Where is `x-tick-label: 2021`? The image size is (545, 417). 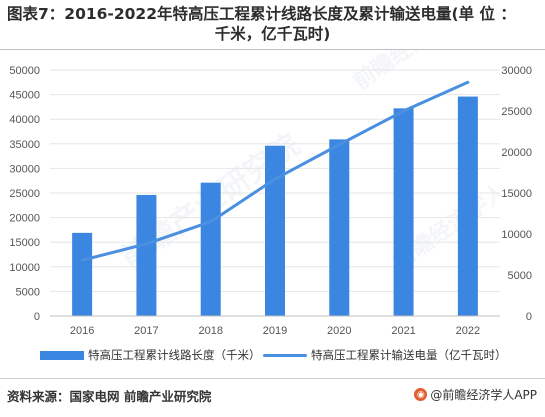
x-tick-label: 2021 is located at coordinates (403, 331).